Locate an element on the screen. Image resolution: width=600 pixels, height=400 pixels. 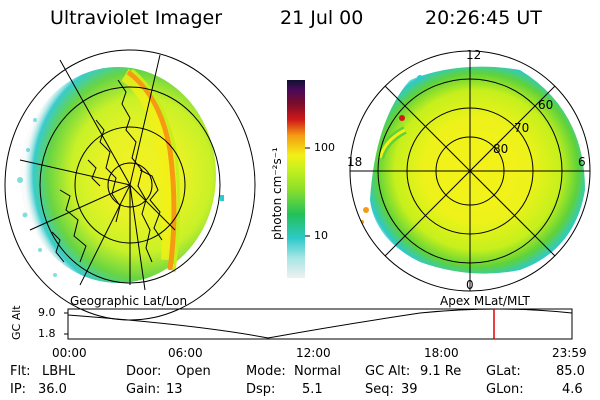
seq-label: Seq: is located at coordinates (379, 389).